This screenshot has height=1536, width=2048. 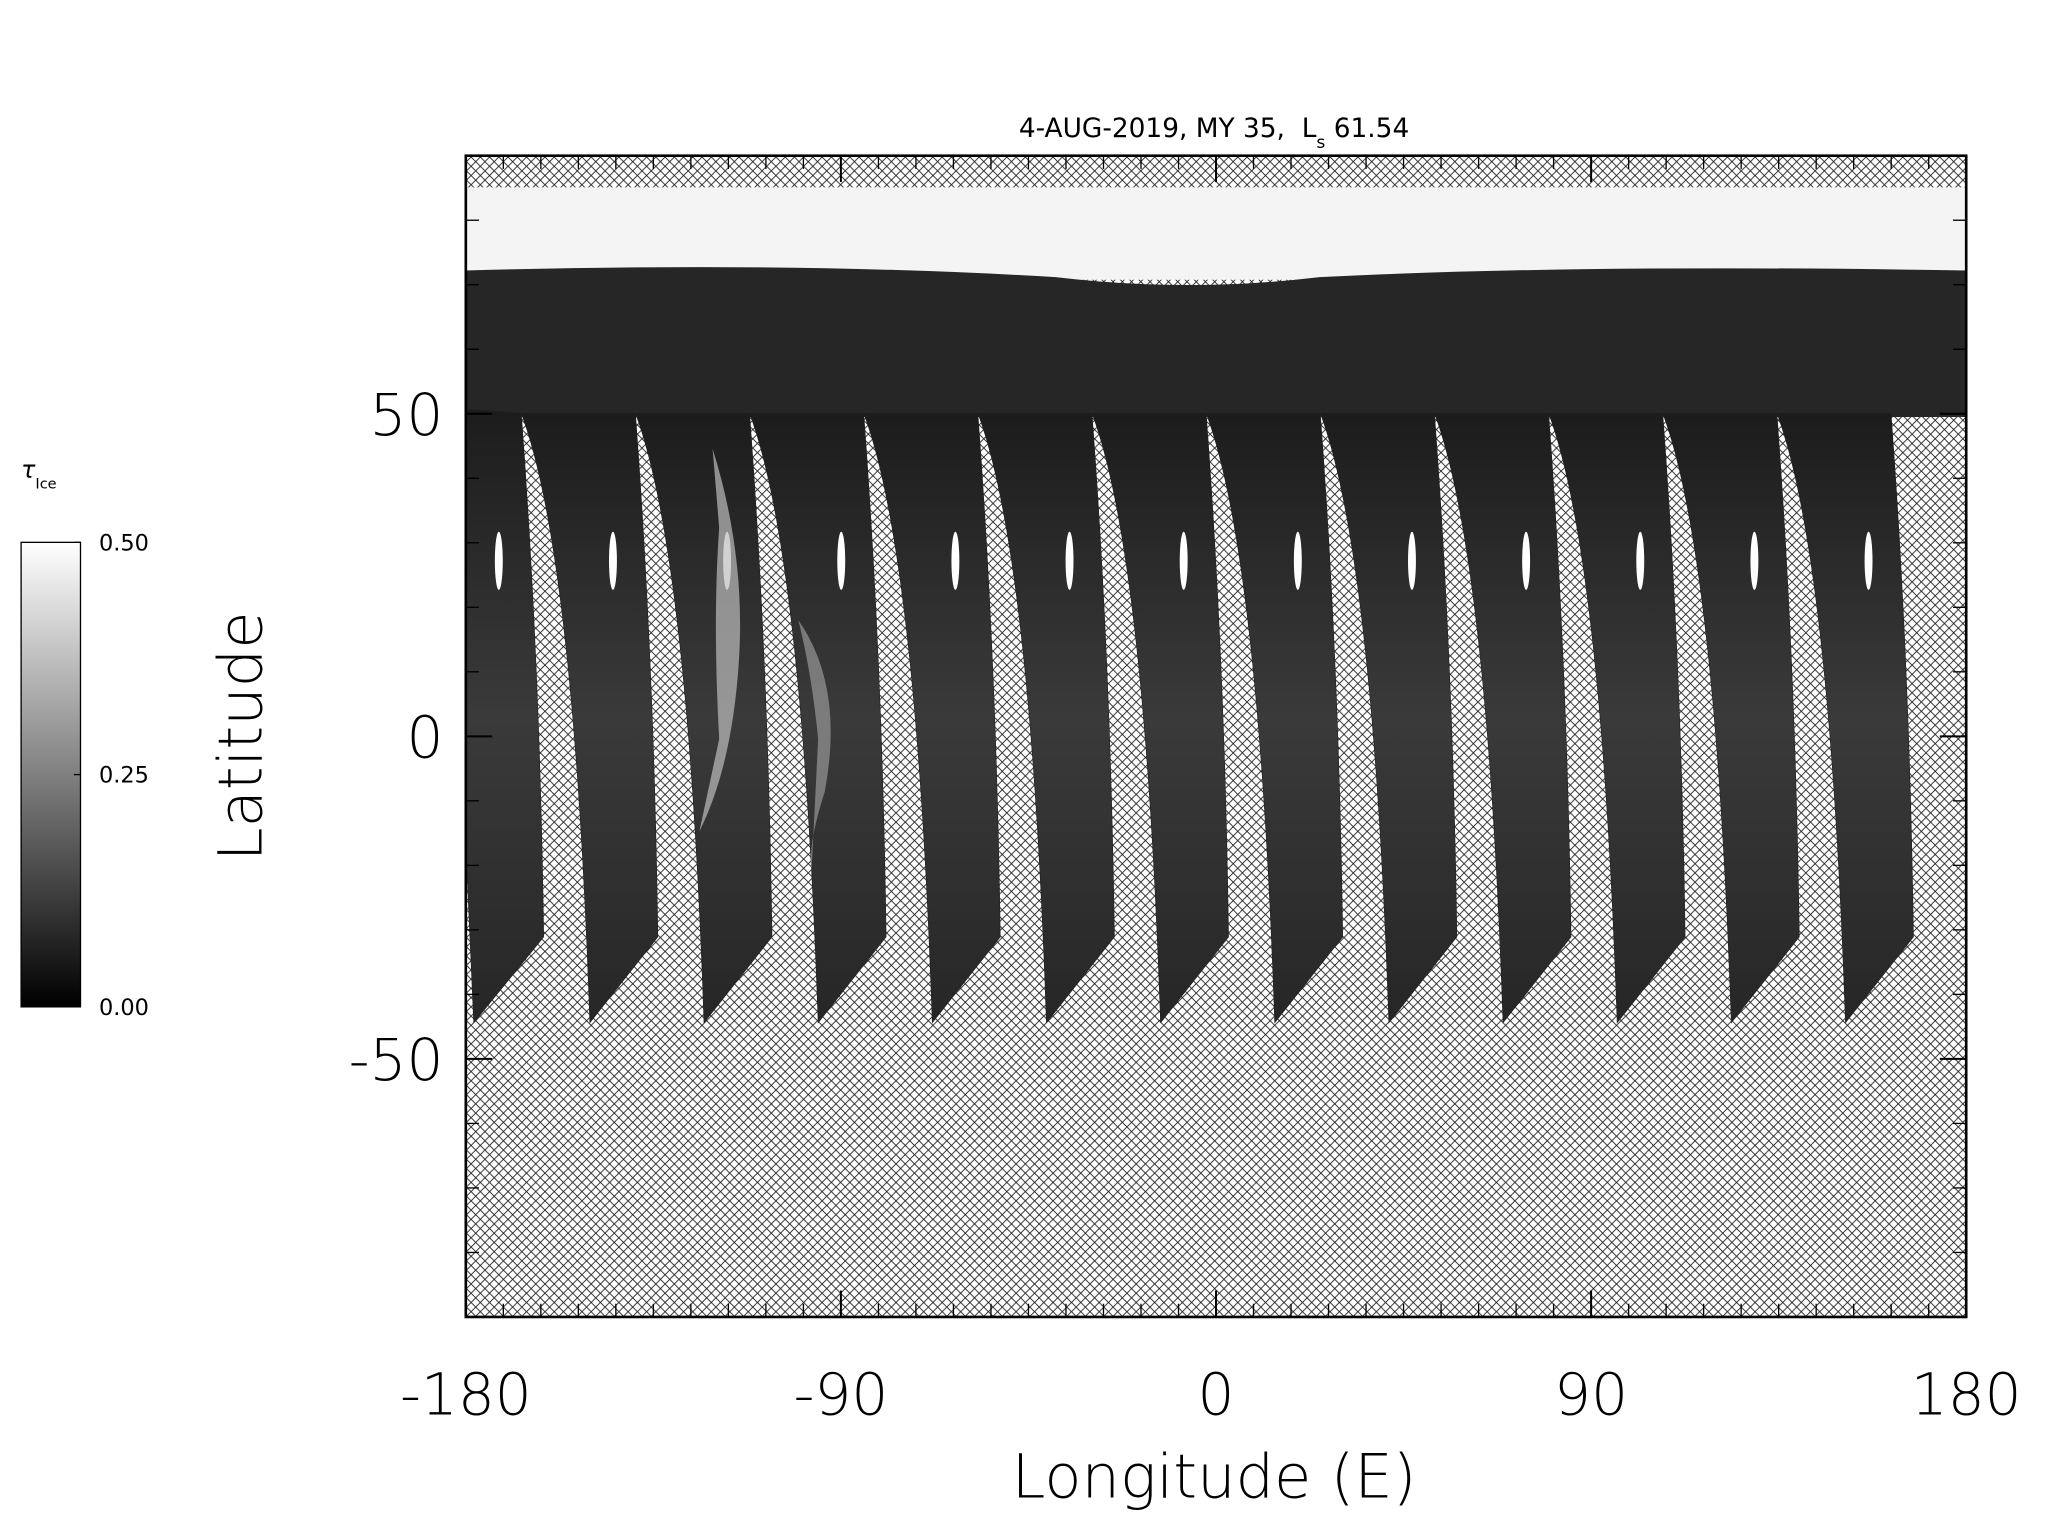 What do you see at coordinates (1367, 129) in the screenshot?
I see `title-part: 61.54` at bounding box center [1367, 129].